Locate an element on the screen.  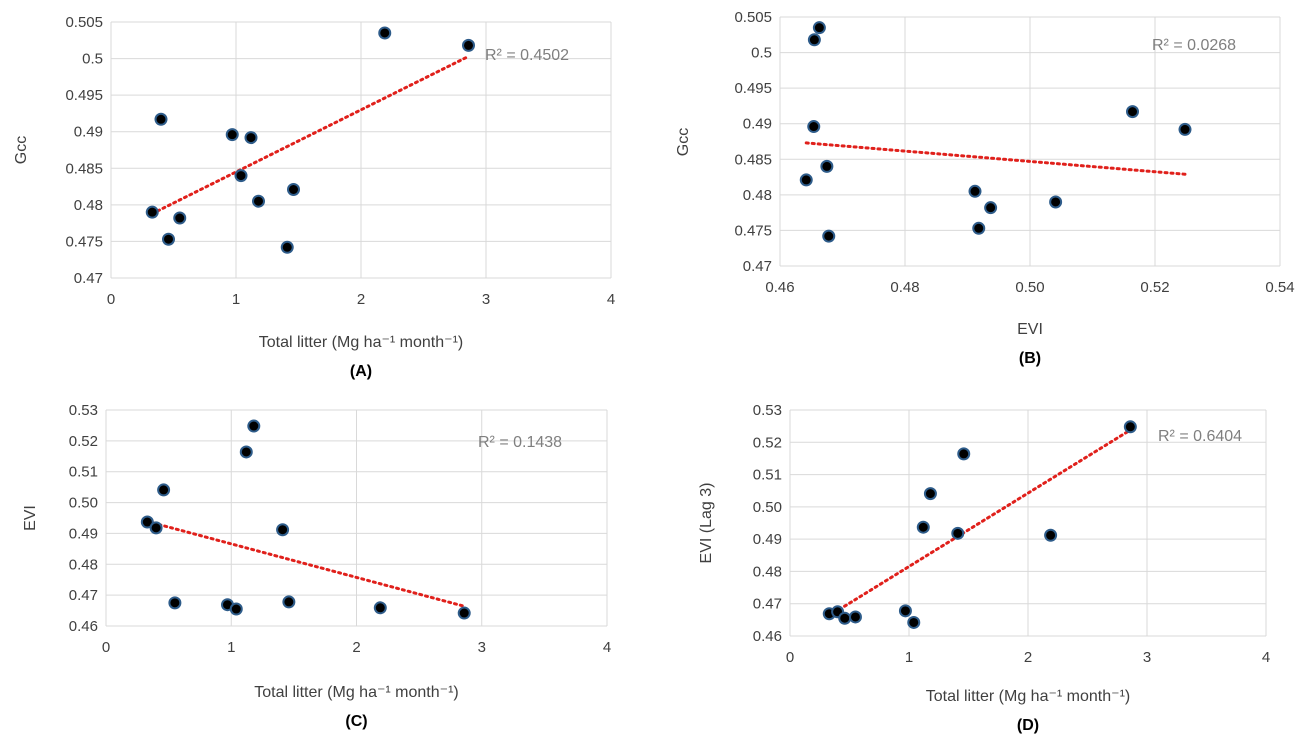
panel-a-y-tick-label: 0.48 is located at coordinates (88, 205).